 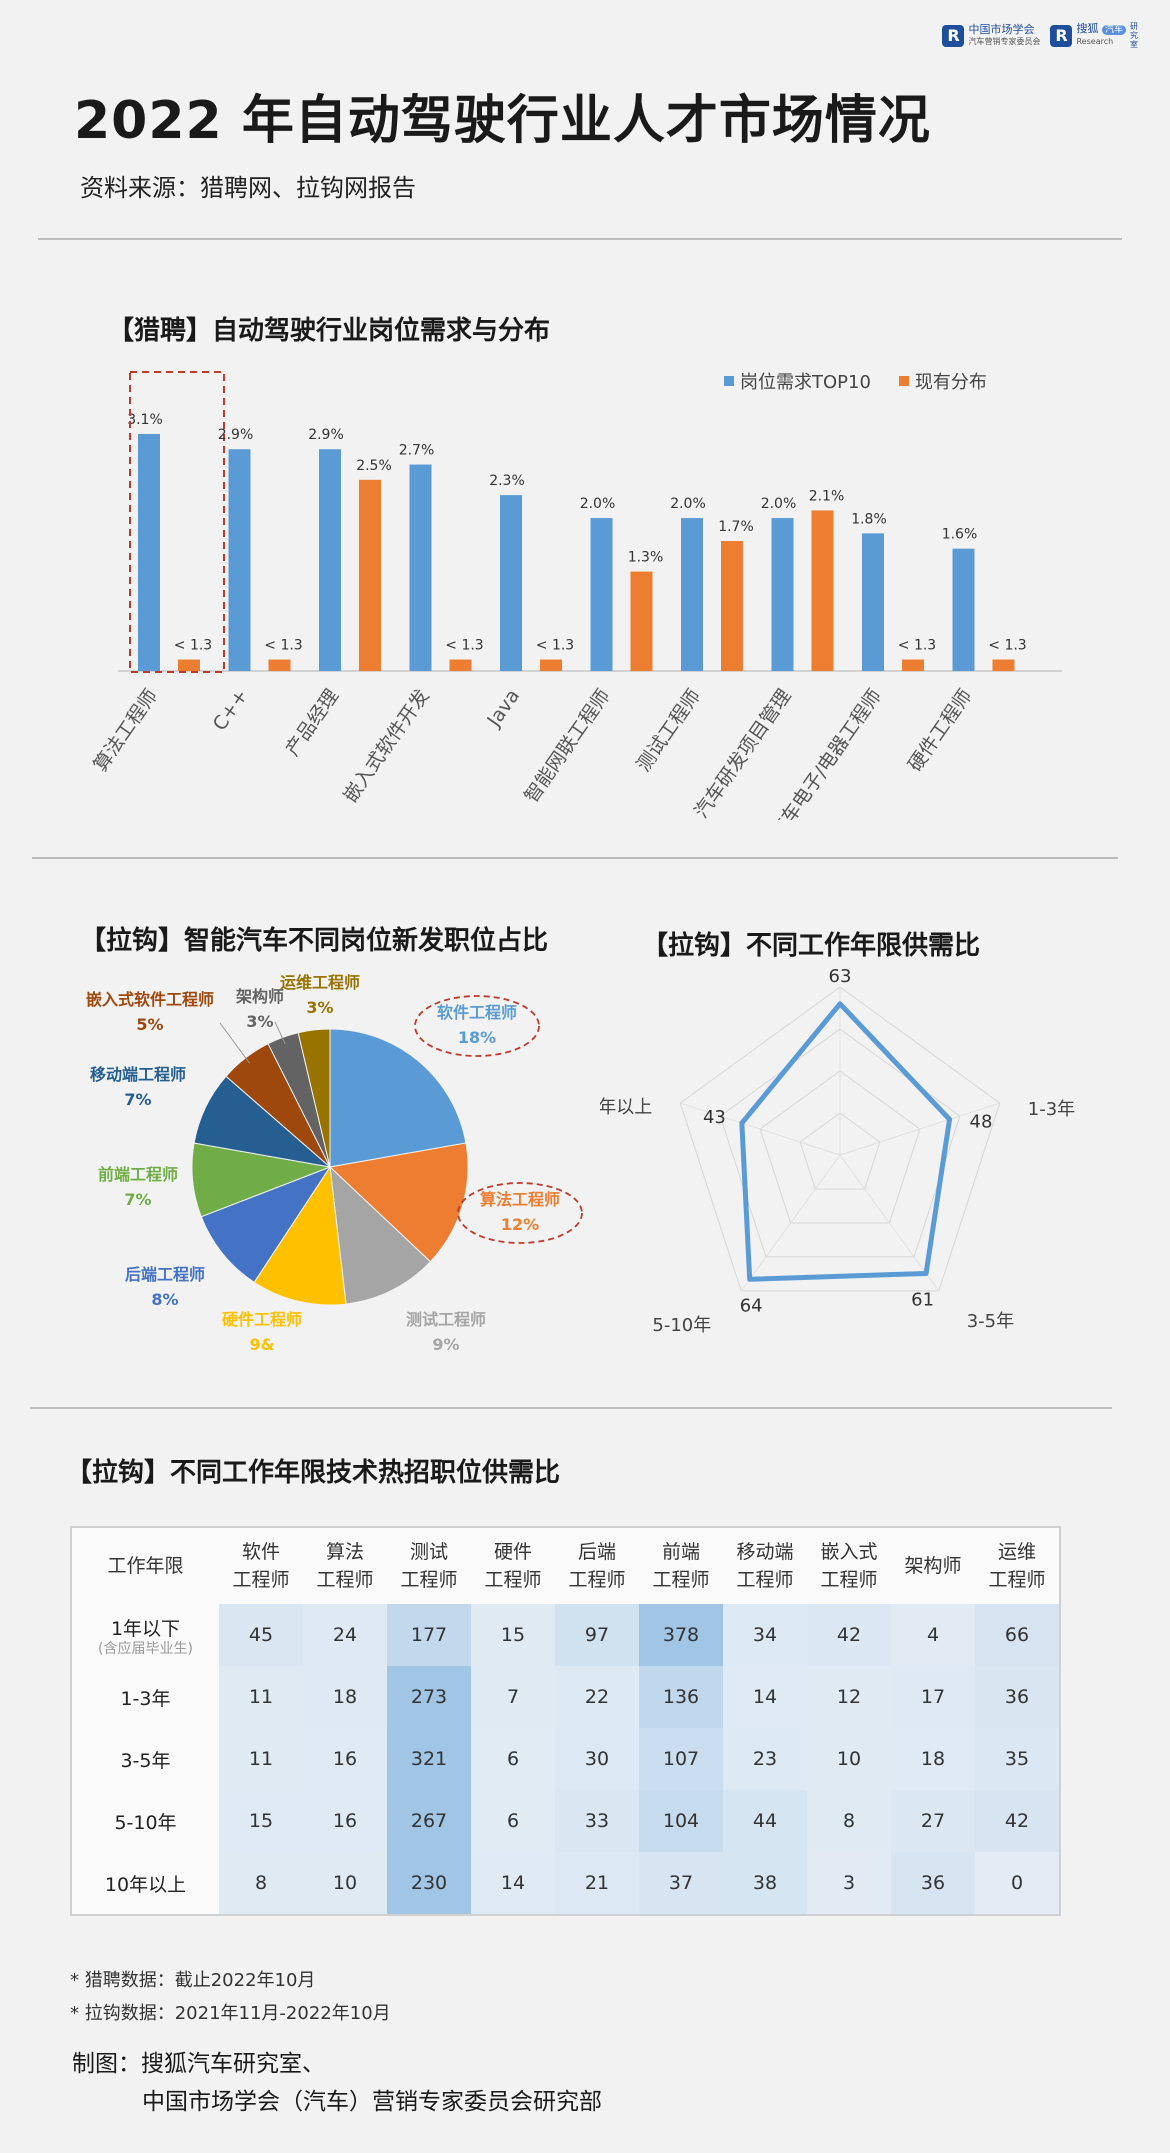 I want to click on heatmap-cell: 136, so click(x=681, y=1697).